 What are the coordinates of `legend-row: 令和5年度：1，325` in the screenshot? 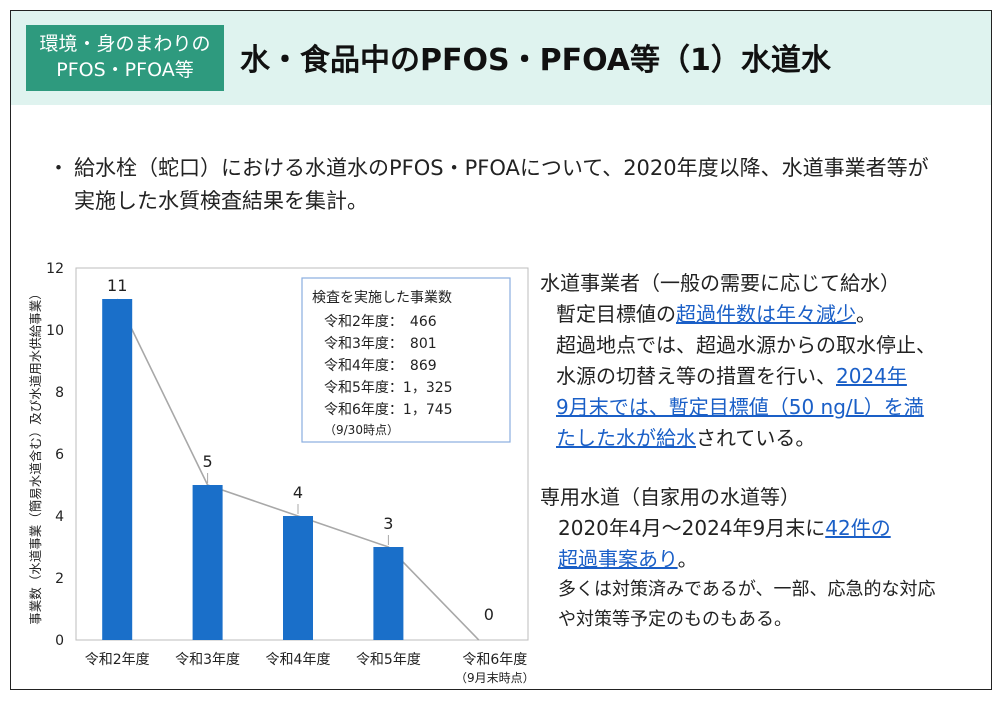 It's located at (388, 388).